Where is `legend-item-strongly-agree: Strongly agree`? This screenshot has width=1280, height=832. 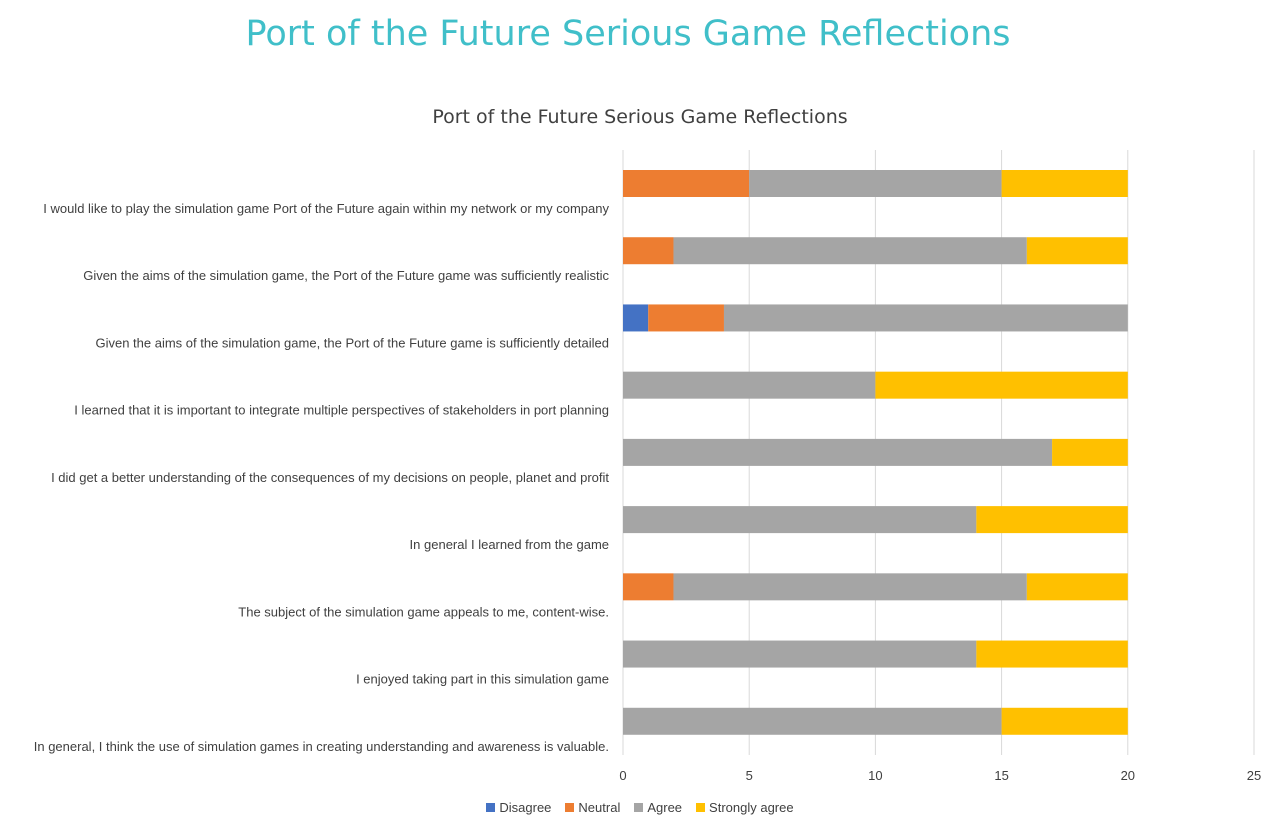 legend-item-strongly-agree: Strongly agree is located at coordinates (745, 807).